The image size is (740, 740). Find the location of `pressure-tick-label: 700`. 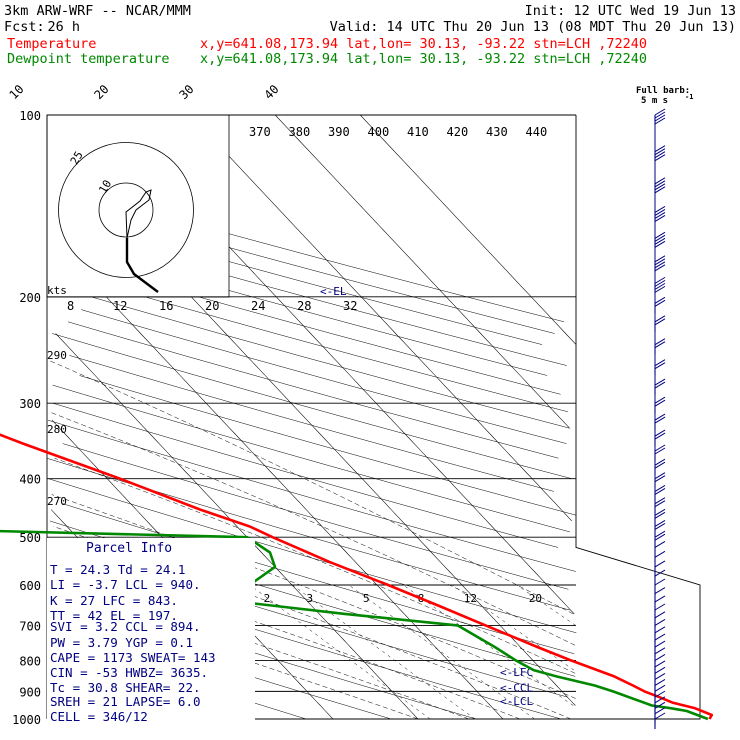

pressure-tick-label: 700 is located at coordinates (30, 626).